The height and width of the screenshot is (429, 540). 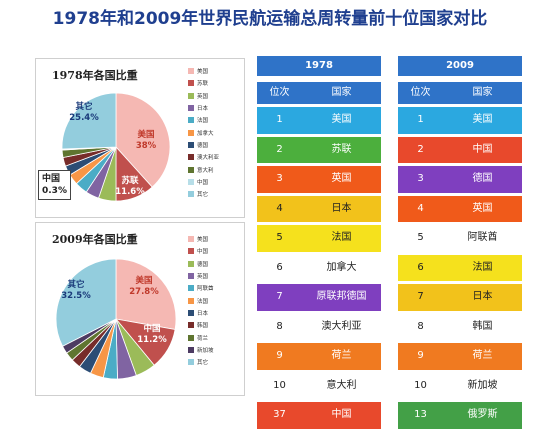 What do you see at coordinates (279, 178) in the screenshot?
I see `rank-cell: 3` at bounding box center [279, 178].